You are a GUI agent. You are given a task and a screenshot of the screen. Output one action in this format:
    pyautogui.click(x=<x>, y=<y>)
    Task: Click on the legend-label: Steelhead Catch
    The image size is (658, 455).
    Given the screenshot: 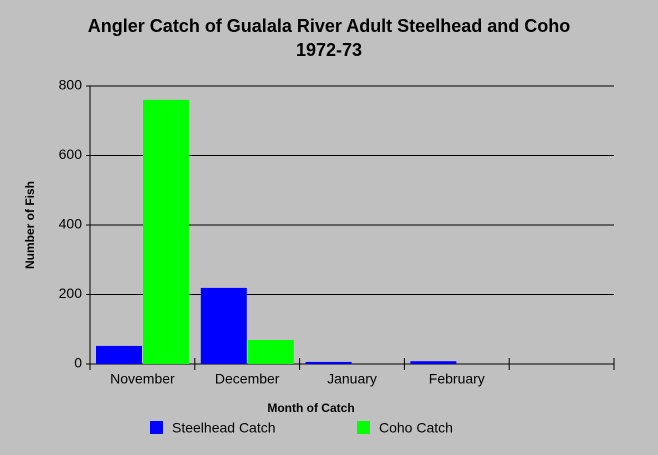 What is the action you would take?
    pyautogui.click(x=224, y=428)
    